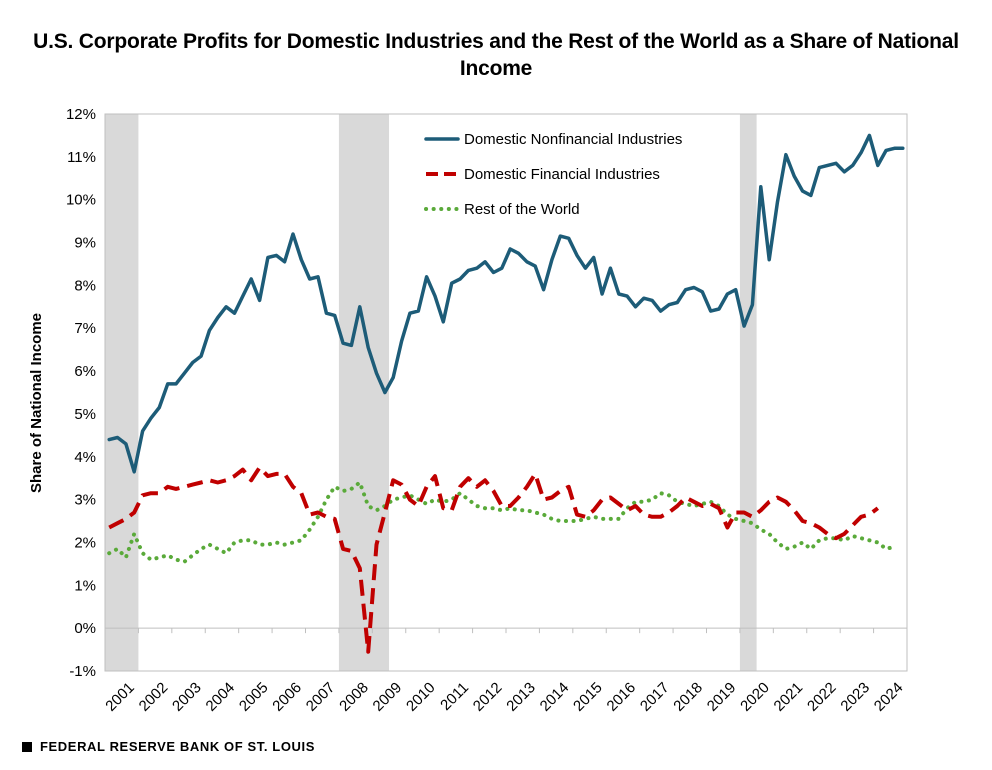 The height and width of the screenshot is (770, 992). I want to click on footer-source-text: FEDERAL RESERVE BANK OF ST. LOUIS, so click(178, 746).